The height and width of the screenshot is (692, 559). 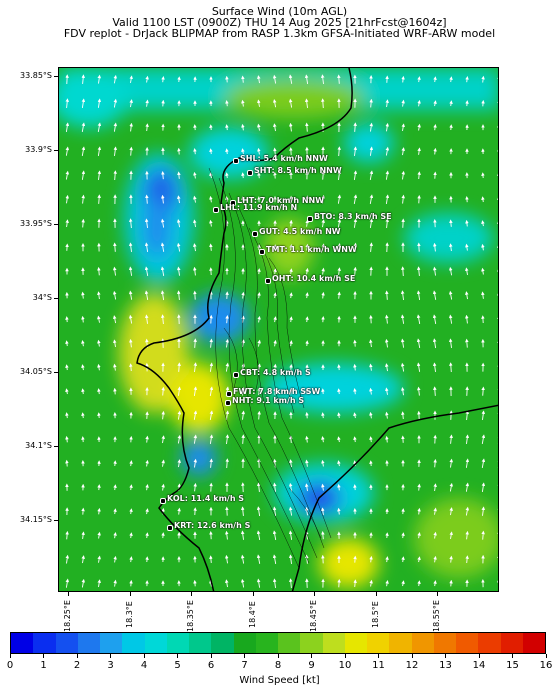 I want to click on colorbar-tick-label: 15, so click(x=512, y=665).